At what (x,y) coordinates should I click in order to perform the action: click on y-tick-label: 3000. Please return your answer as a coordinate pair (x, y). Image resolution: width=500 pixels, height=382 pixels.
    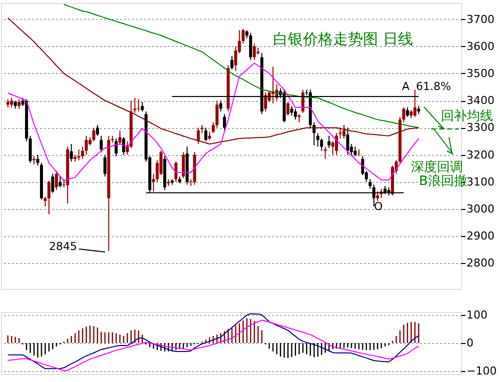
    Looking at the image, I should click on (480, 209).